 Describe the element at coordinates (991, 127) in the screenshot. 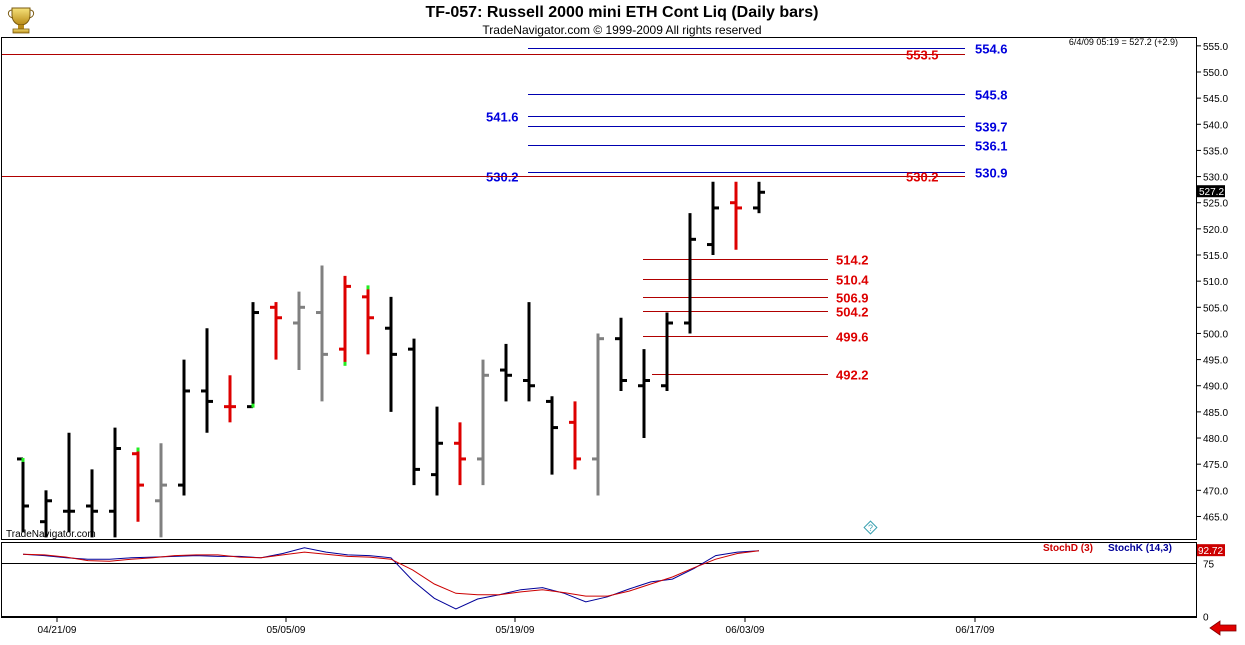

I see `level-label: 539.7` at that location.